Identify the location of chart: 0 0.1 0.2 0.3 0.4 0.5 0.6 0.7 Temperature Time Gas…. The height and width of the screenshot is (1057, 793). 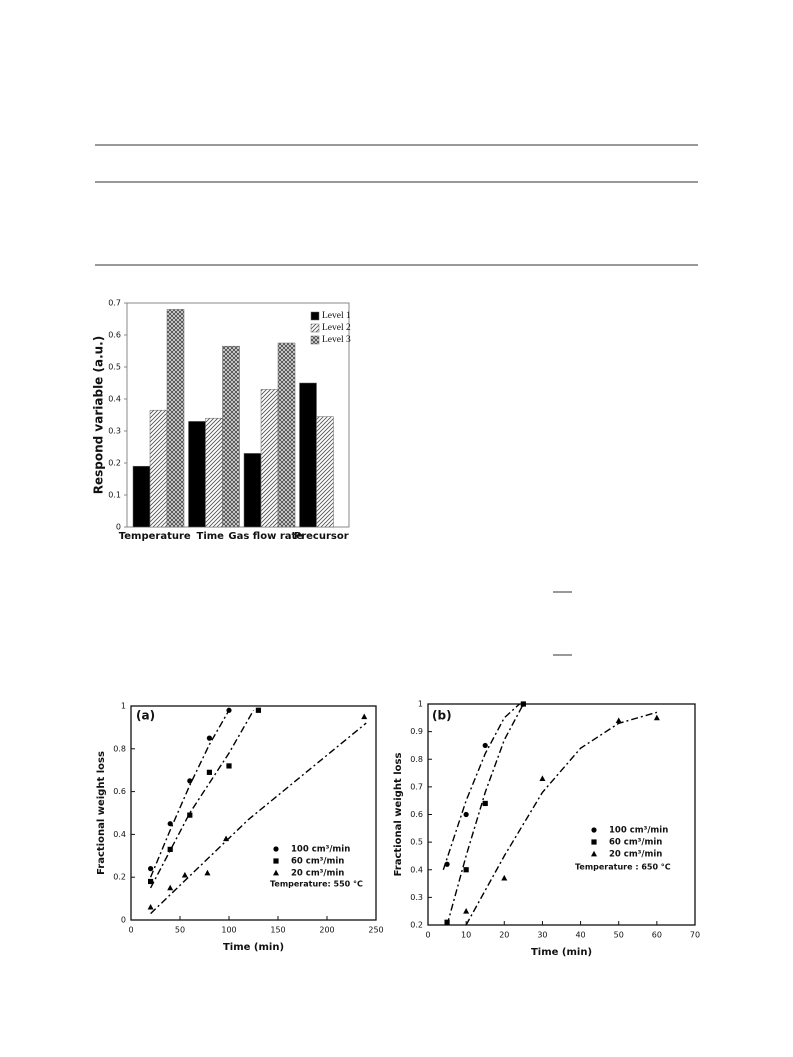
(222, 421).